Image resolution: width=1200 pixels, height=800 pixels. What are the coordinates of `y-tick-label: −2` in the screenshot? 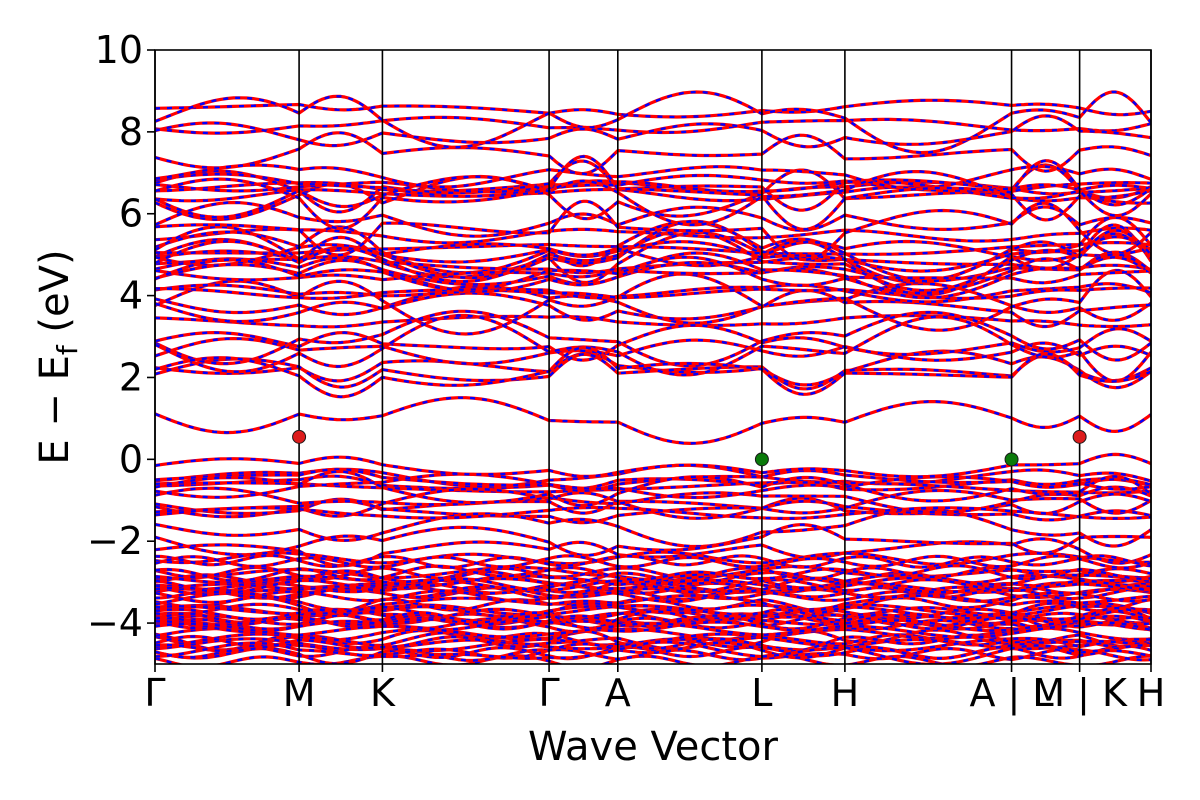 It's located at (115, 541).